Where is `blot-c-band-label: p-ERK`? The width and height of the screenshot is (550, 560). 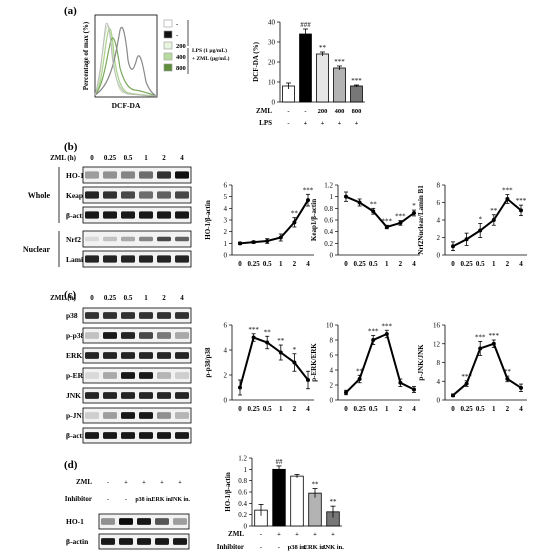 blot-c-band-label: p-ERK is located at coordinates (77, 375).